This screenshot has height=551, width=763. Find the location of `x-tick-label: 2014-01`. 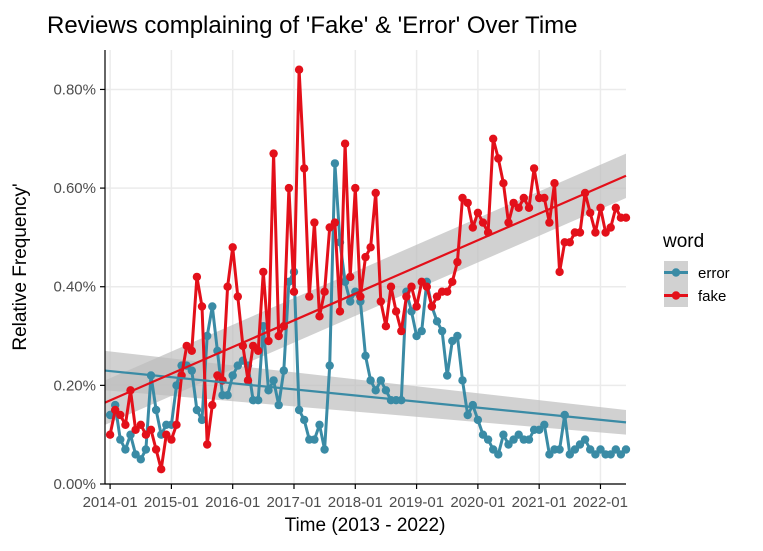

x-tick-label: 2014-01 is located at coordinates (110, 502).